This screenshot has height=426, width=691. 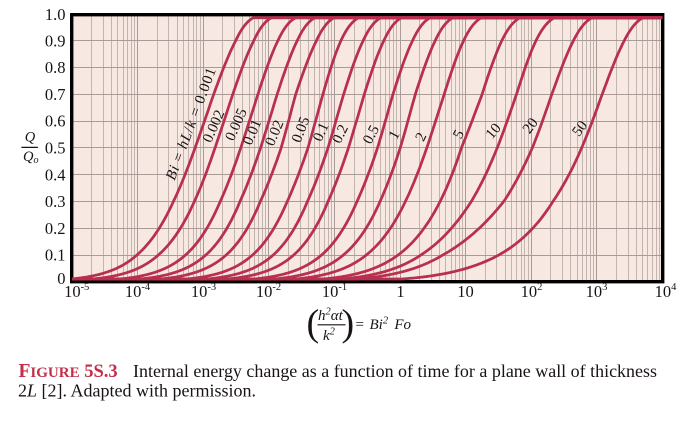 I want to click on svg-text: 0.4, so click(x=55, y=174).